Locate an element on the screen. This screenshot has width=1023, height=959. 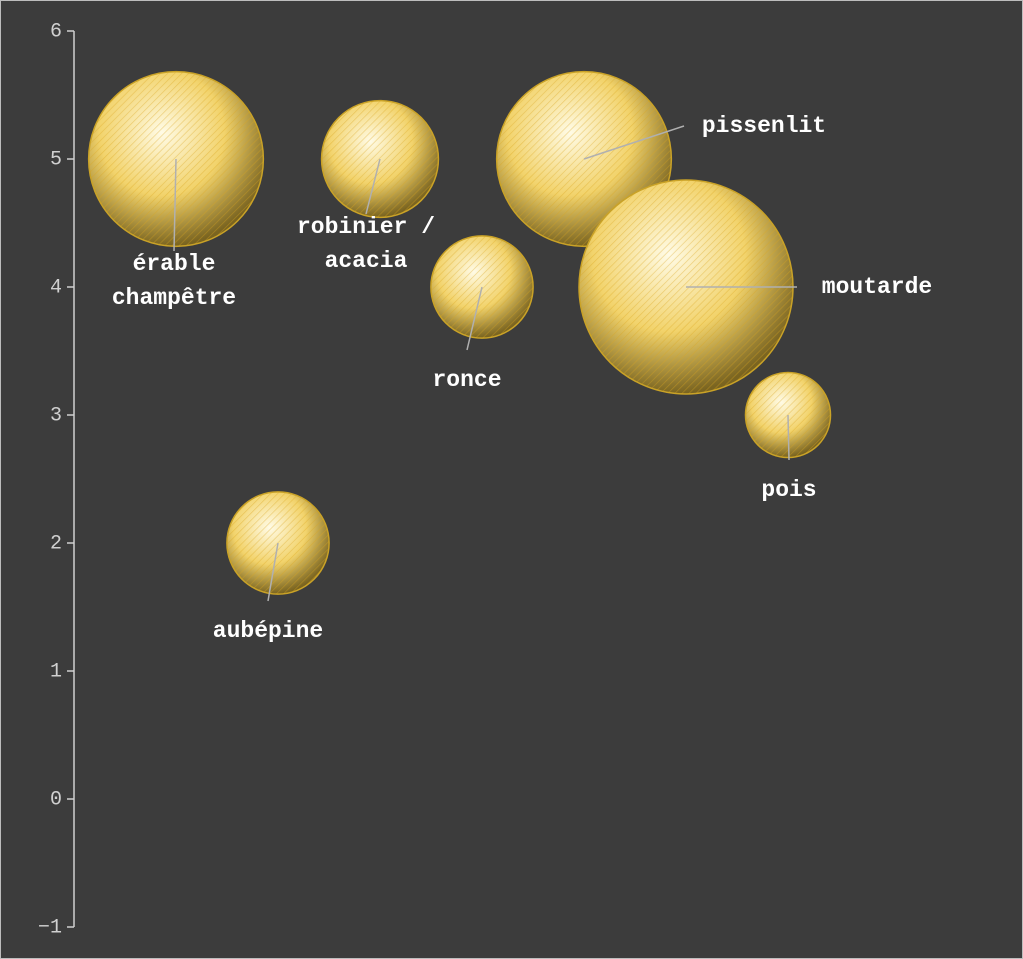
data-label: moutarde is located at coordinates (877, 287).